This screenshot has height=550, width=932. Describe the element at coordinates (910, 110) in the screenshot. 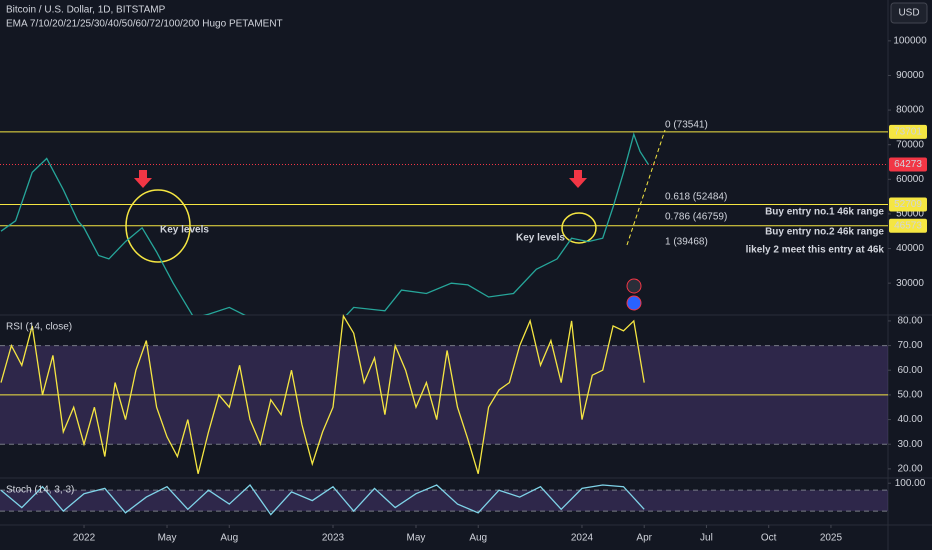

I see `y-tick-label: 80000` at that location.